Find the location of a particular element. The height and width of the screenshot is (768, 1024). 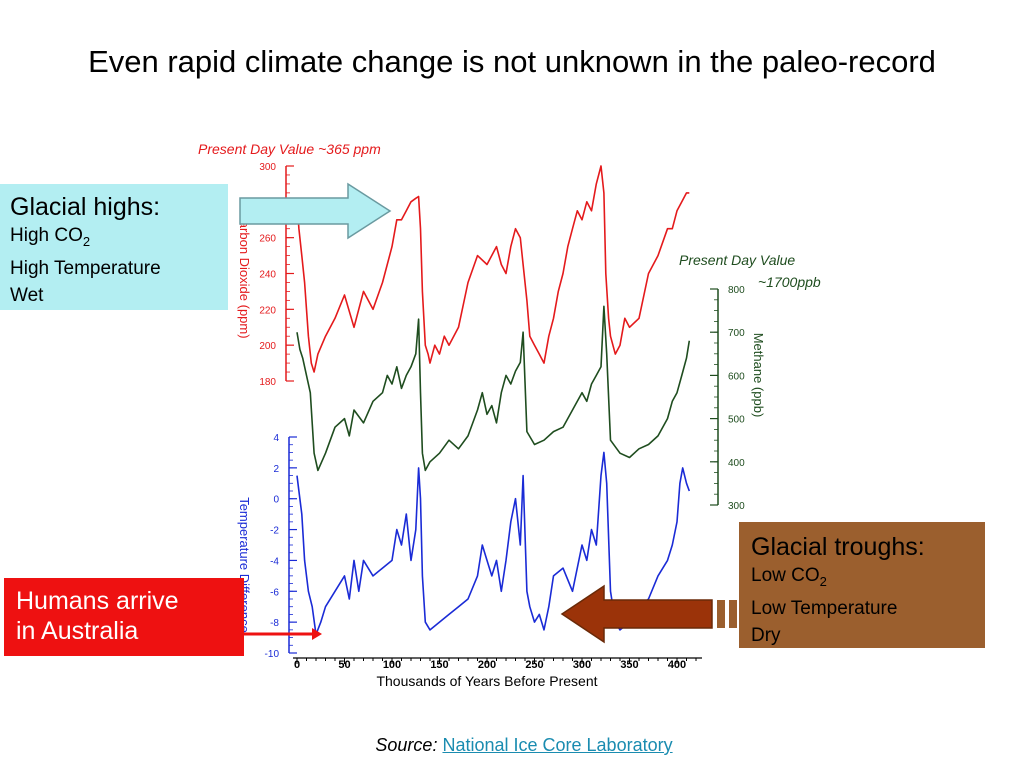

x-tick-label: 350 is located at coordinates (629, 665).